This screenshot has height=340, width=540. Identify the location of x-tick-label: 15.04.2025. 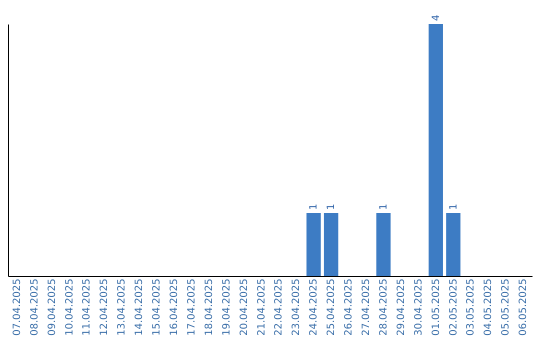
(157, 307).